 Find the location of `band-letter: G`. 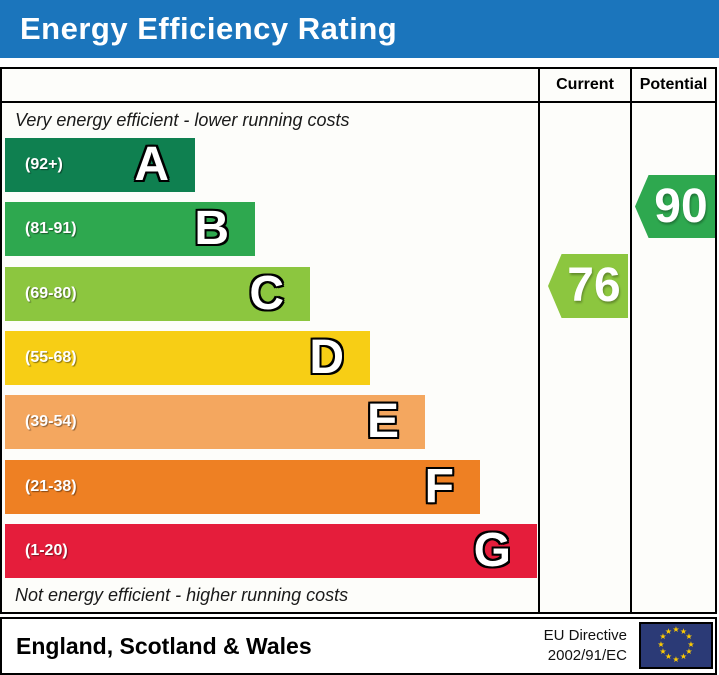

band-letter: G is located at coordinates (492, 550).